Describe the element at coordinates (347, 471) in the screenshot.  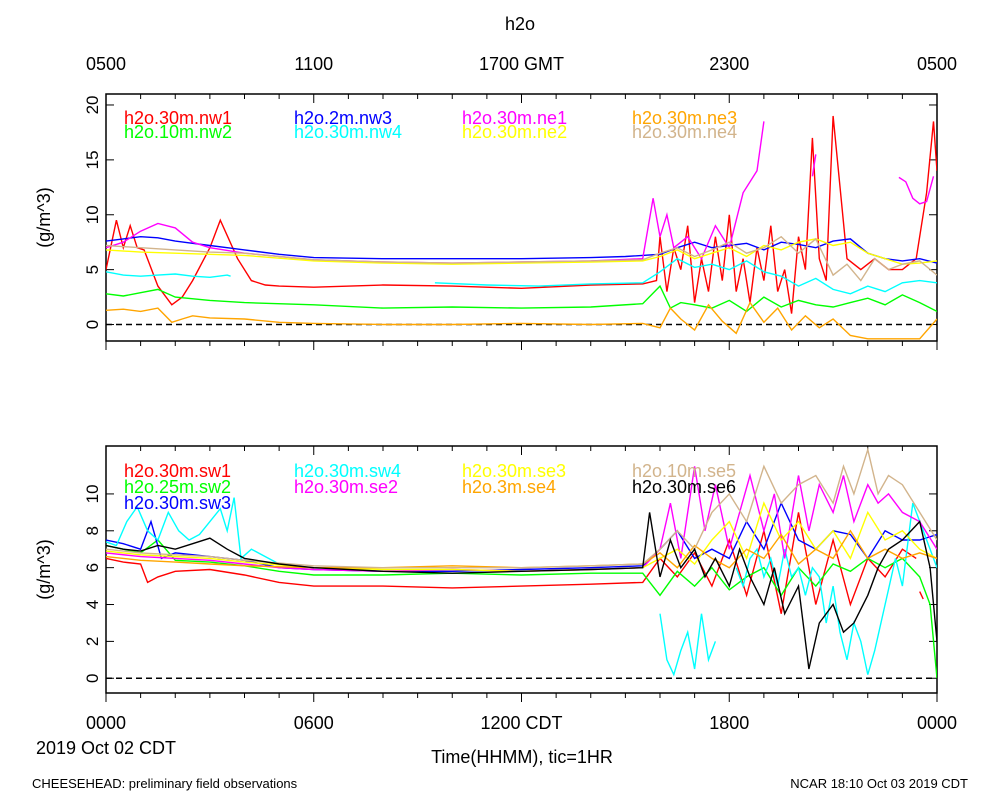
I see `legend-entry: h2o.30m.sw4` at that location.